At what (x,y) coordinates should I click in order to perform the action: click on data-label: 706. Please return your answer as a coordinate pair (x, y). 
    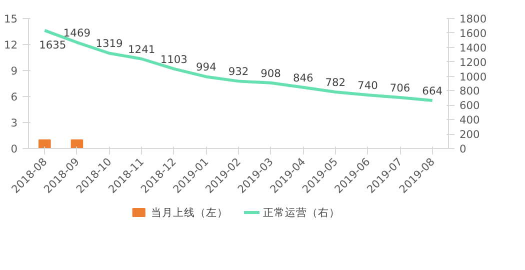
    Looking at the image, I should click on (400, 88).